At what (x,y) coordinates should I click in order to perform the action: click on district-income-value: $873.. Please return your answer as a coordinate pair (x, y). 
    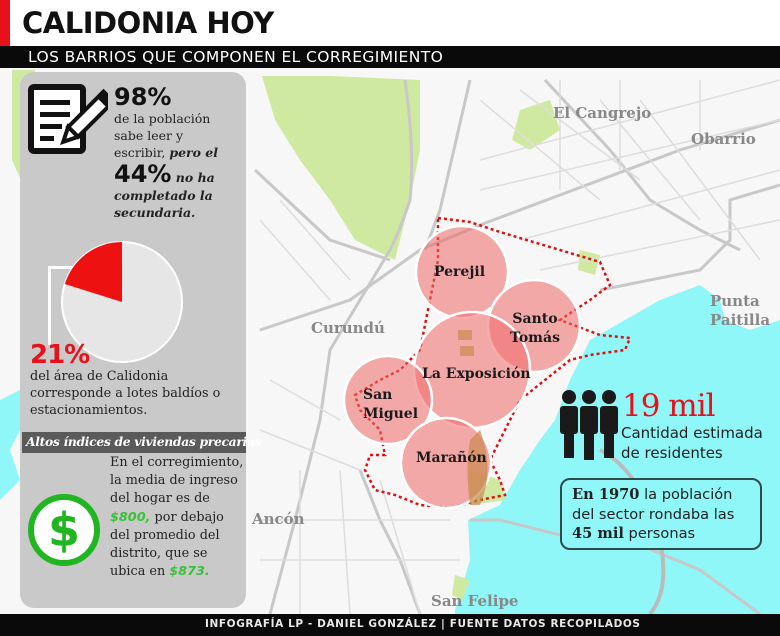
    Looking at the image, I should click on (189, 572).